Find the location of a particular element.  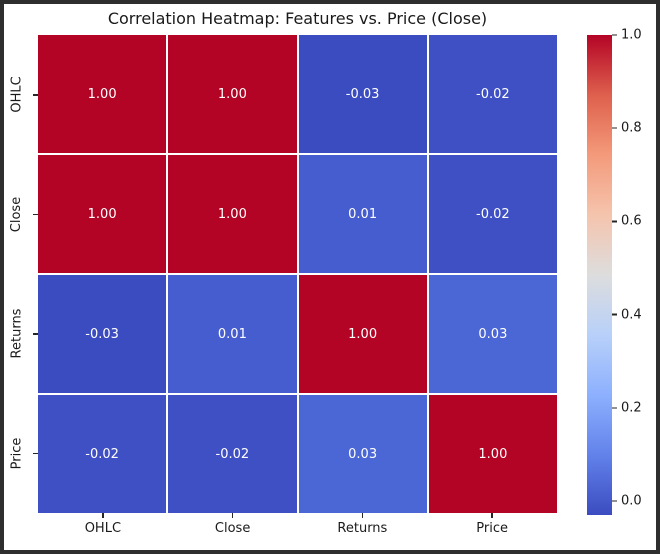

colorbar-tick-label: 1.0 is located at coordinates (631, 35).